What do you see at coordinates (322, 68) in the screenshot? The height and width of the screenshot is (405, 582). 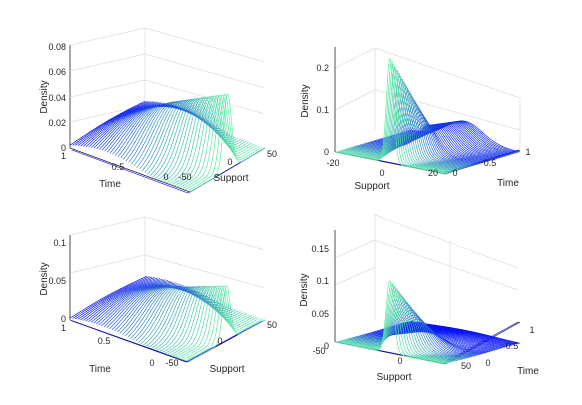 I see `plot-2-z-tick: 0.2` at bounding box center [322, 68].